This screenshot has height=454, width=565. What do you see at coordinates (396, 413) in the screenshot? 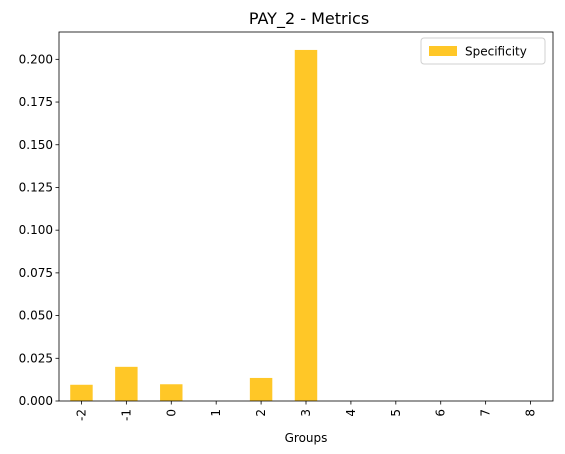
I see `x-tick-label: 5` at bounding box center [396, 413].